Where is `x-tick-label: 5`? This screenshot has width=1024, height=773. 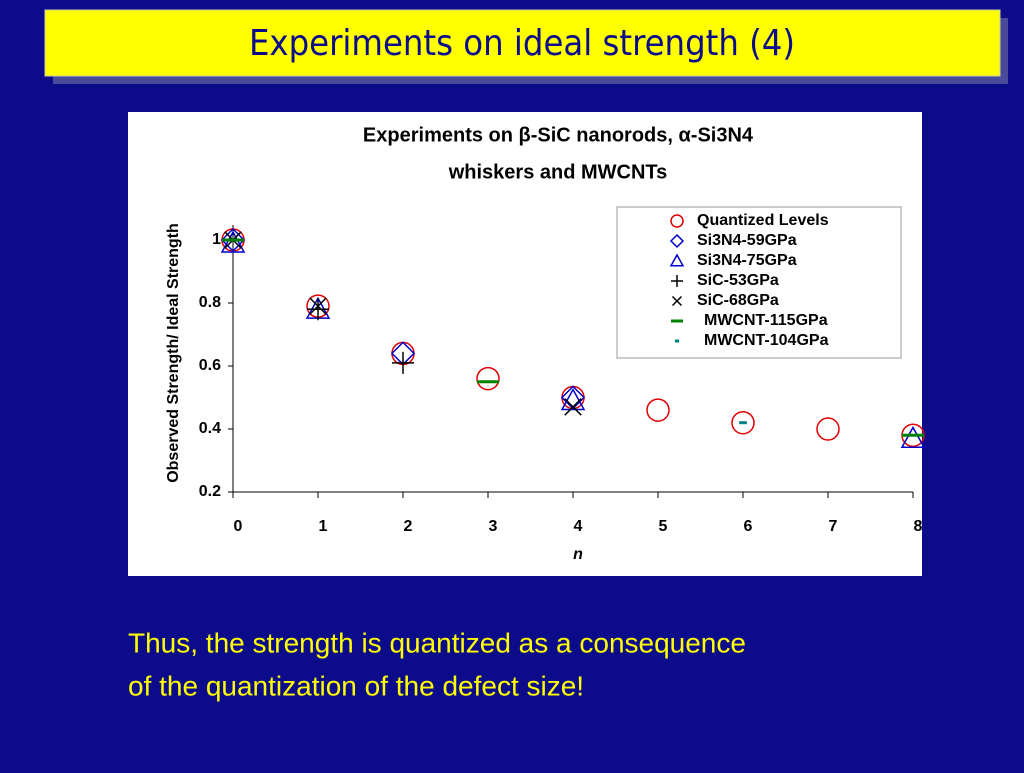
x-tick-label: 5 is located at coordinates (663, 526).